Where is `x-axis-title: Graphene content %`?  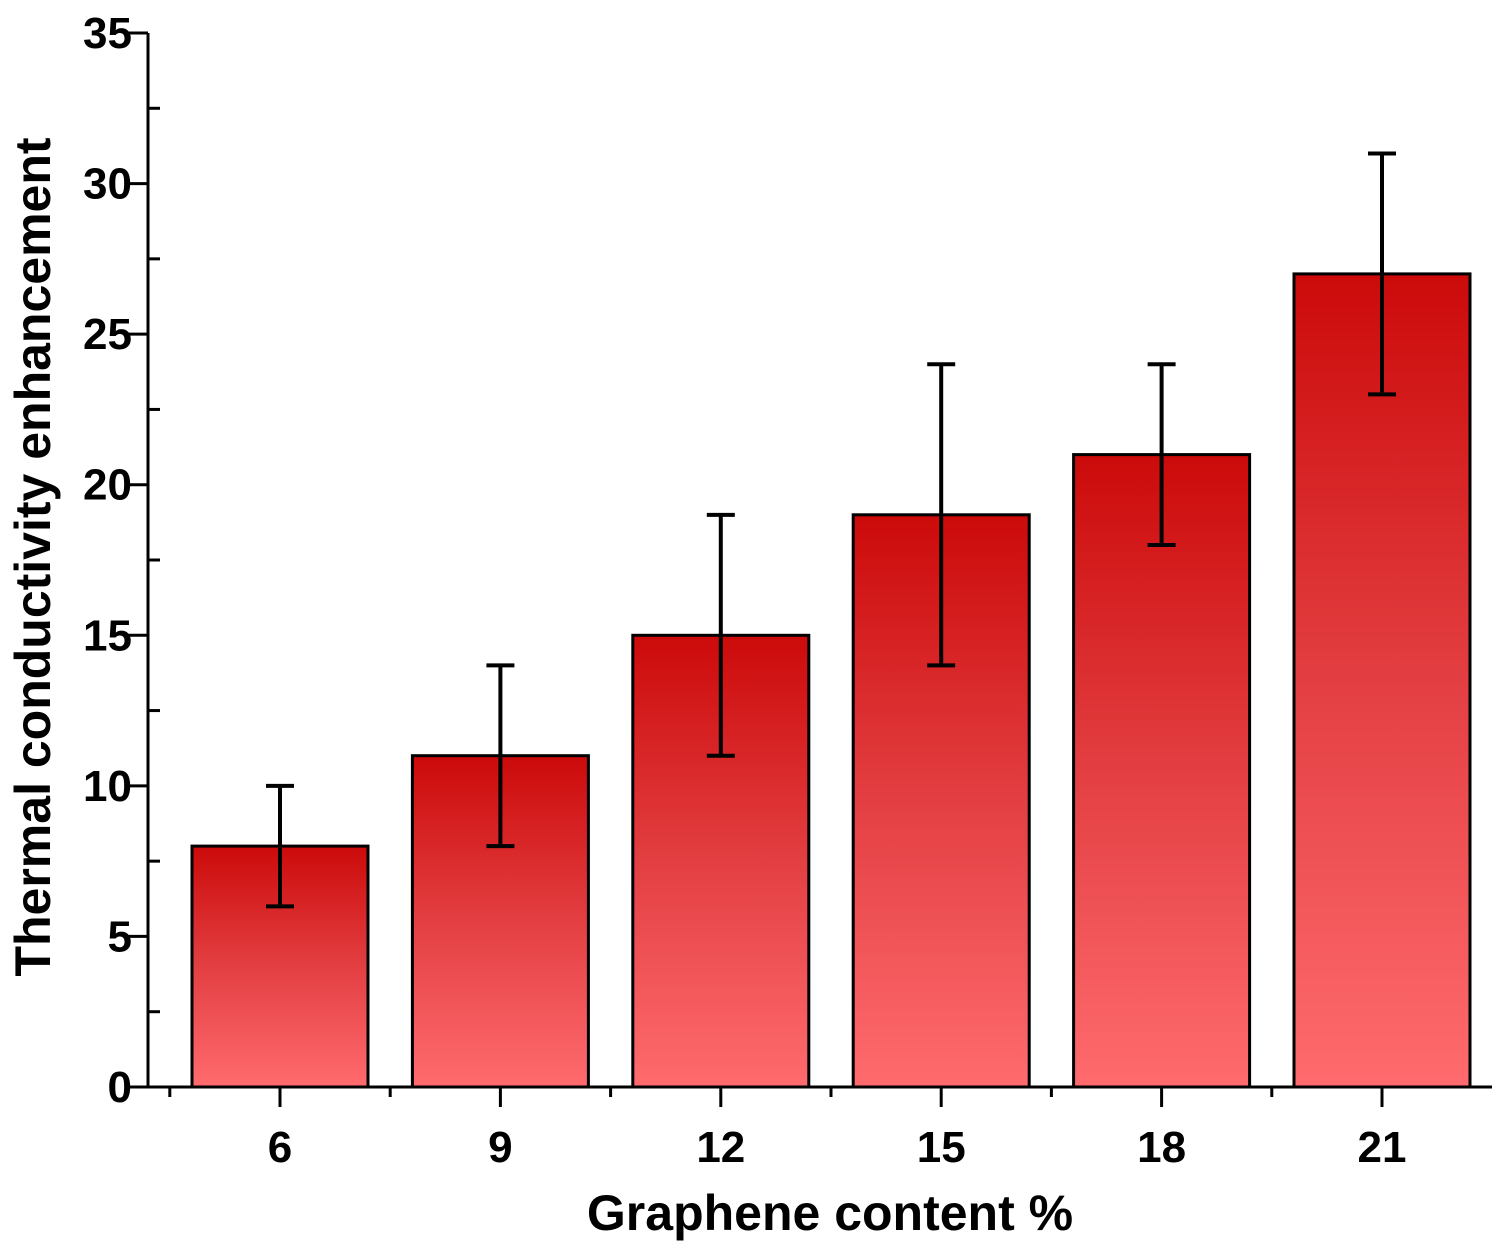
x-axis-title: Graphene content % is located at coordinates (830, 1213).